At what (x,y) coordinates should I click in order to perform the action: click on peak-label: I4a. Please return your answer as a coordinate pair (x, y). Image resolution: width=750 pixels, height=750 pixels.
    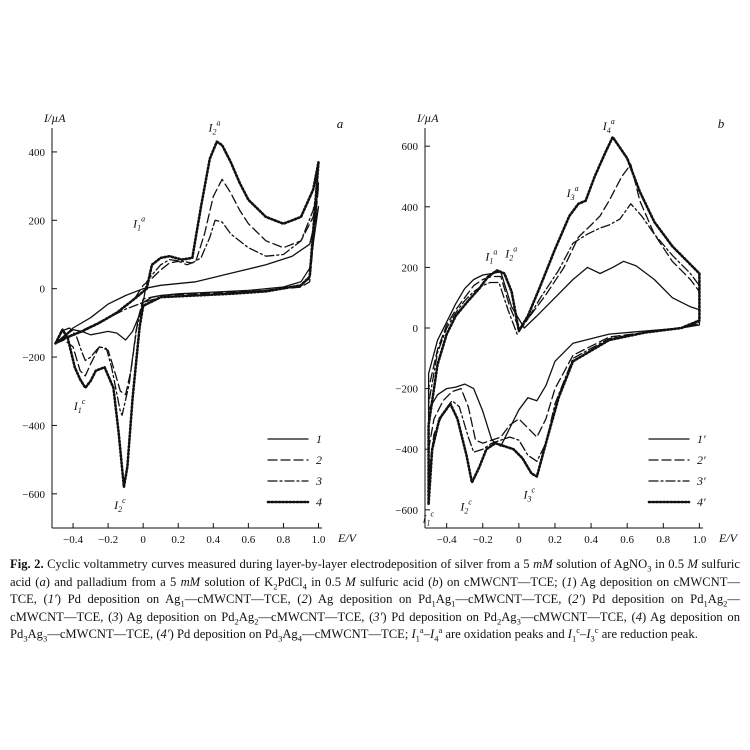
    Looking at the image, I should click on (608, 126).